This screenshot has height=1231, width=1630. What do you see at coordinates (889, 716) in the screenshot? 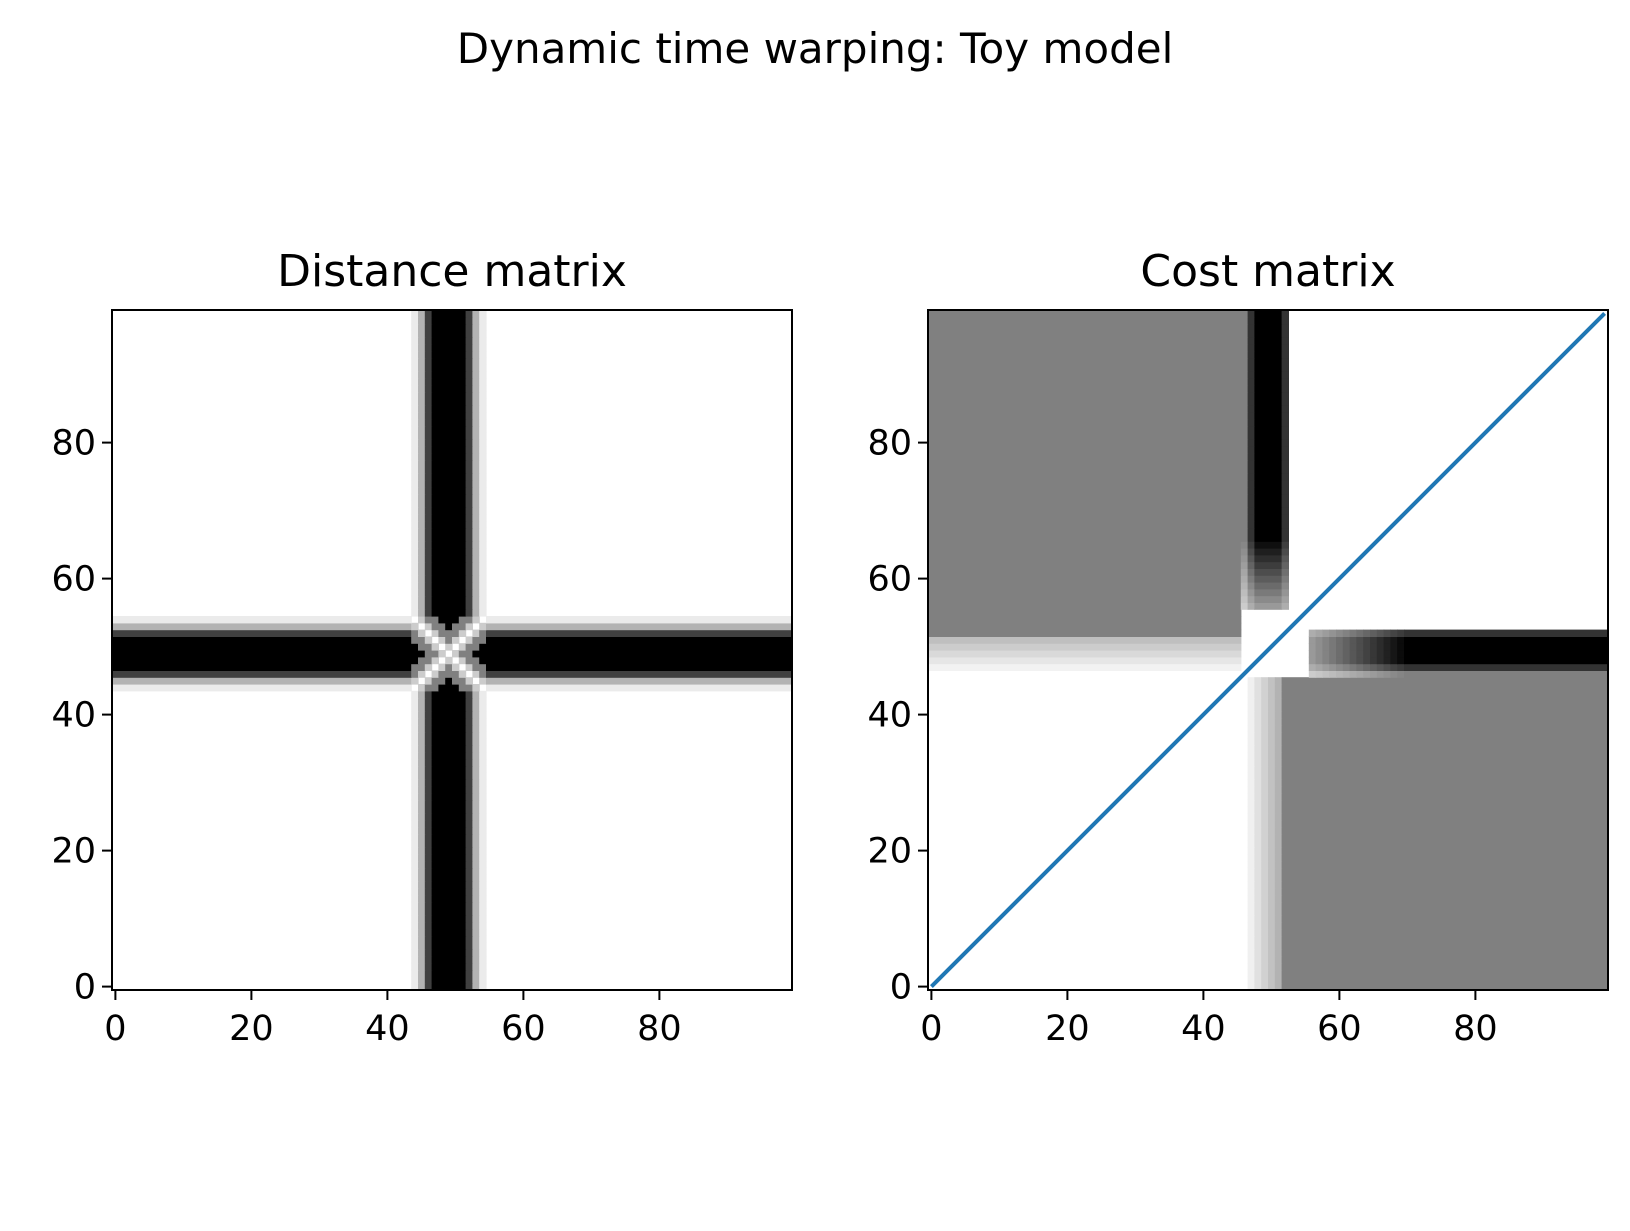
I see `y-tick-label: 40` at bounding box center [889, 716].